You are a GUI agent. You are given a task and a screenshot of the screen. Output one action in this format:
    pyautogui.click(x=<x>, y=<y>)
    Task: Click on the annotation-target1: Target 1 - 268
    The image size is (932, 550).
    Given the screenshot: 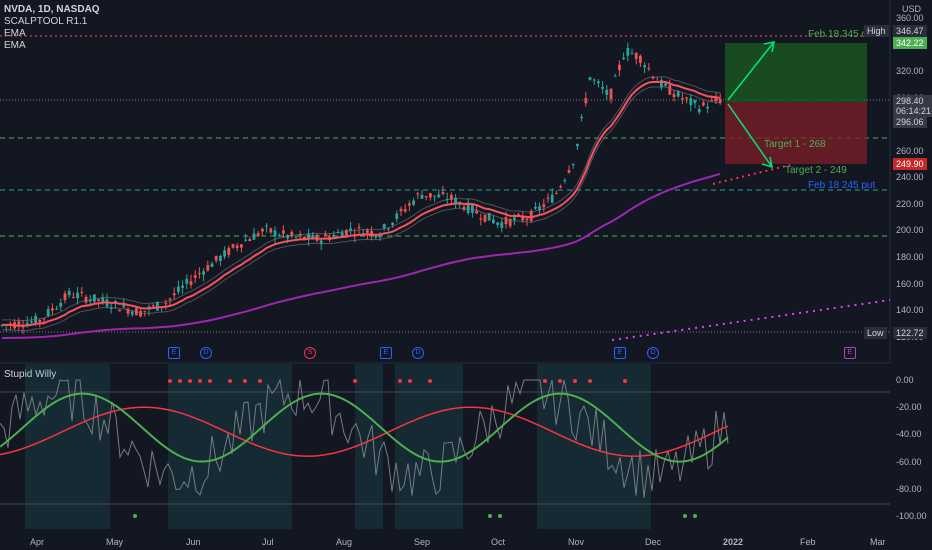 What is the action you would take?
    pyautogui.click(x=795, y=144)
    